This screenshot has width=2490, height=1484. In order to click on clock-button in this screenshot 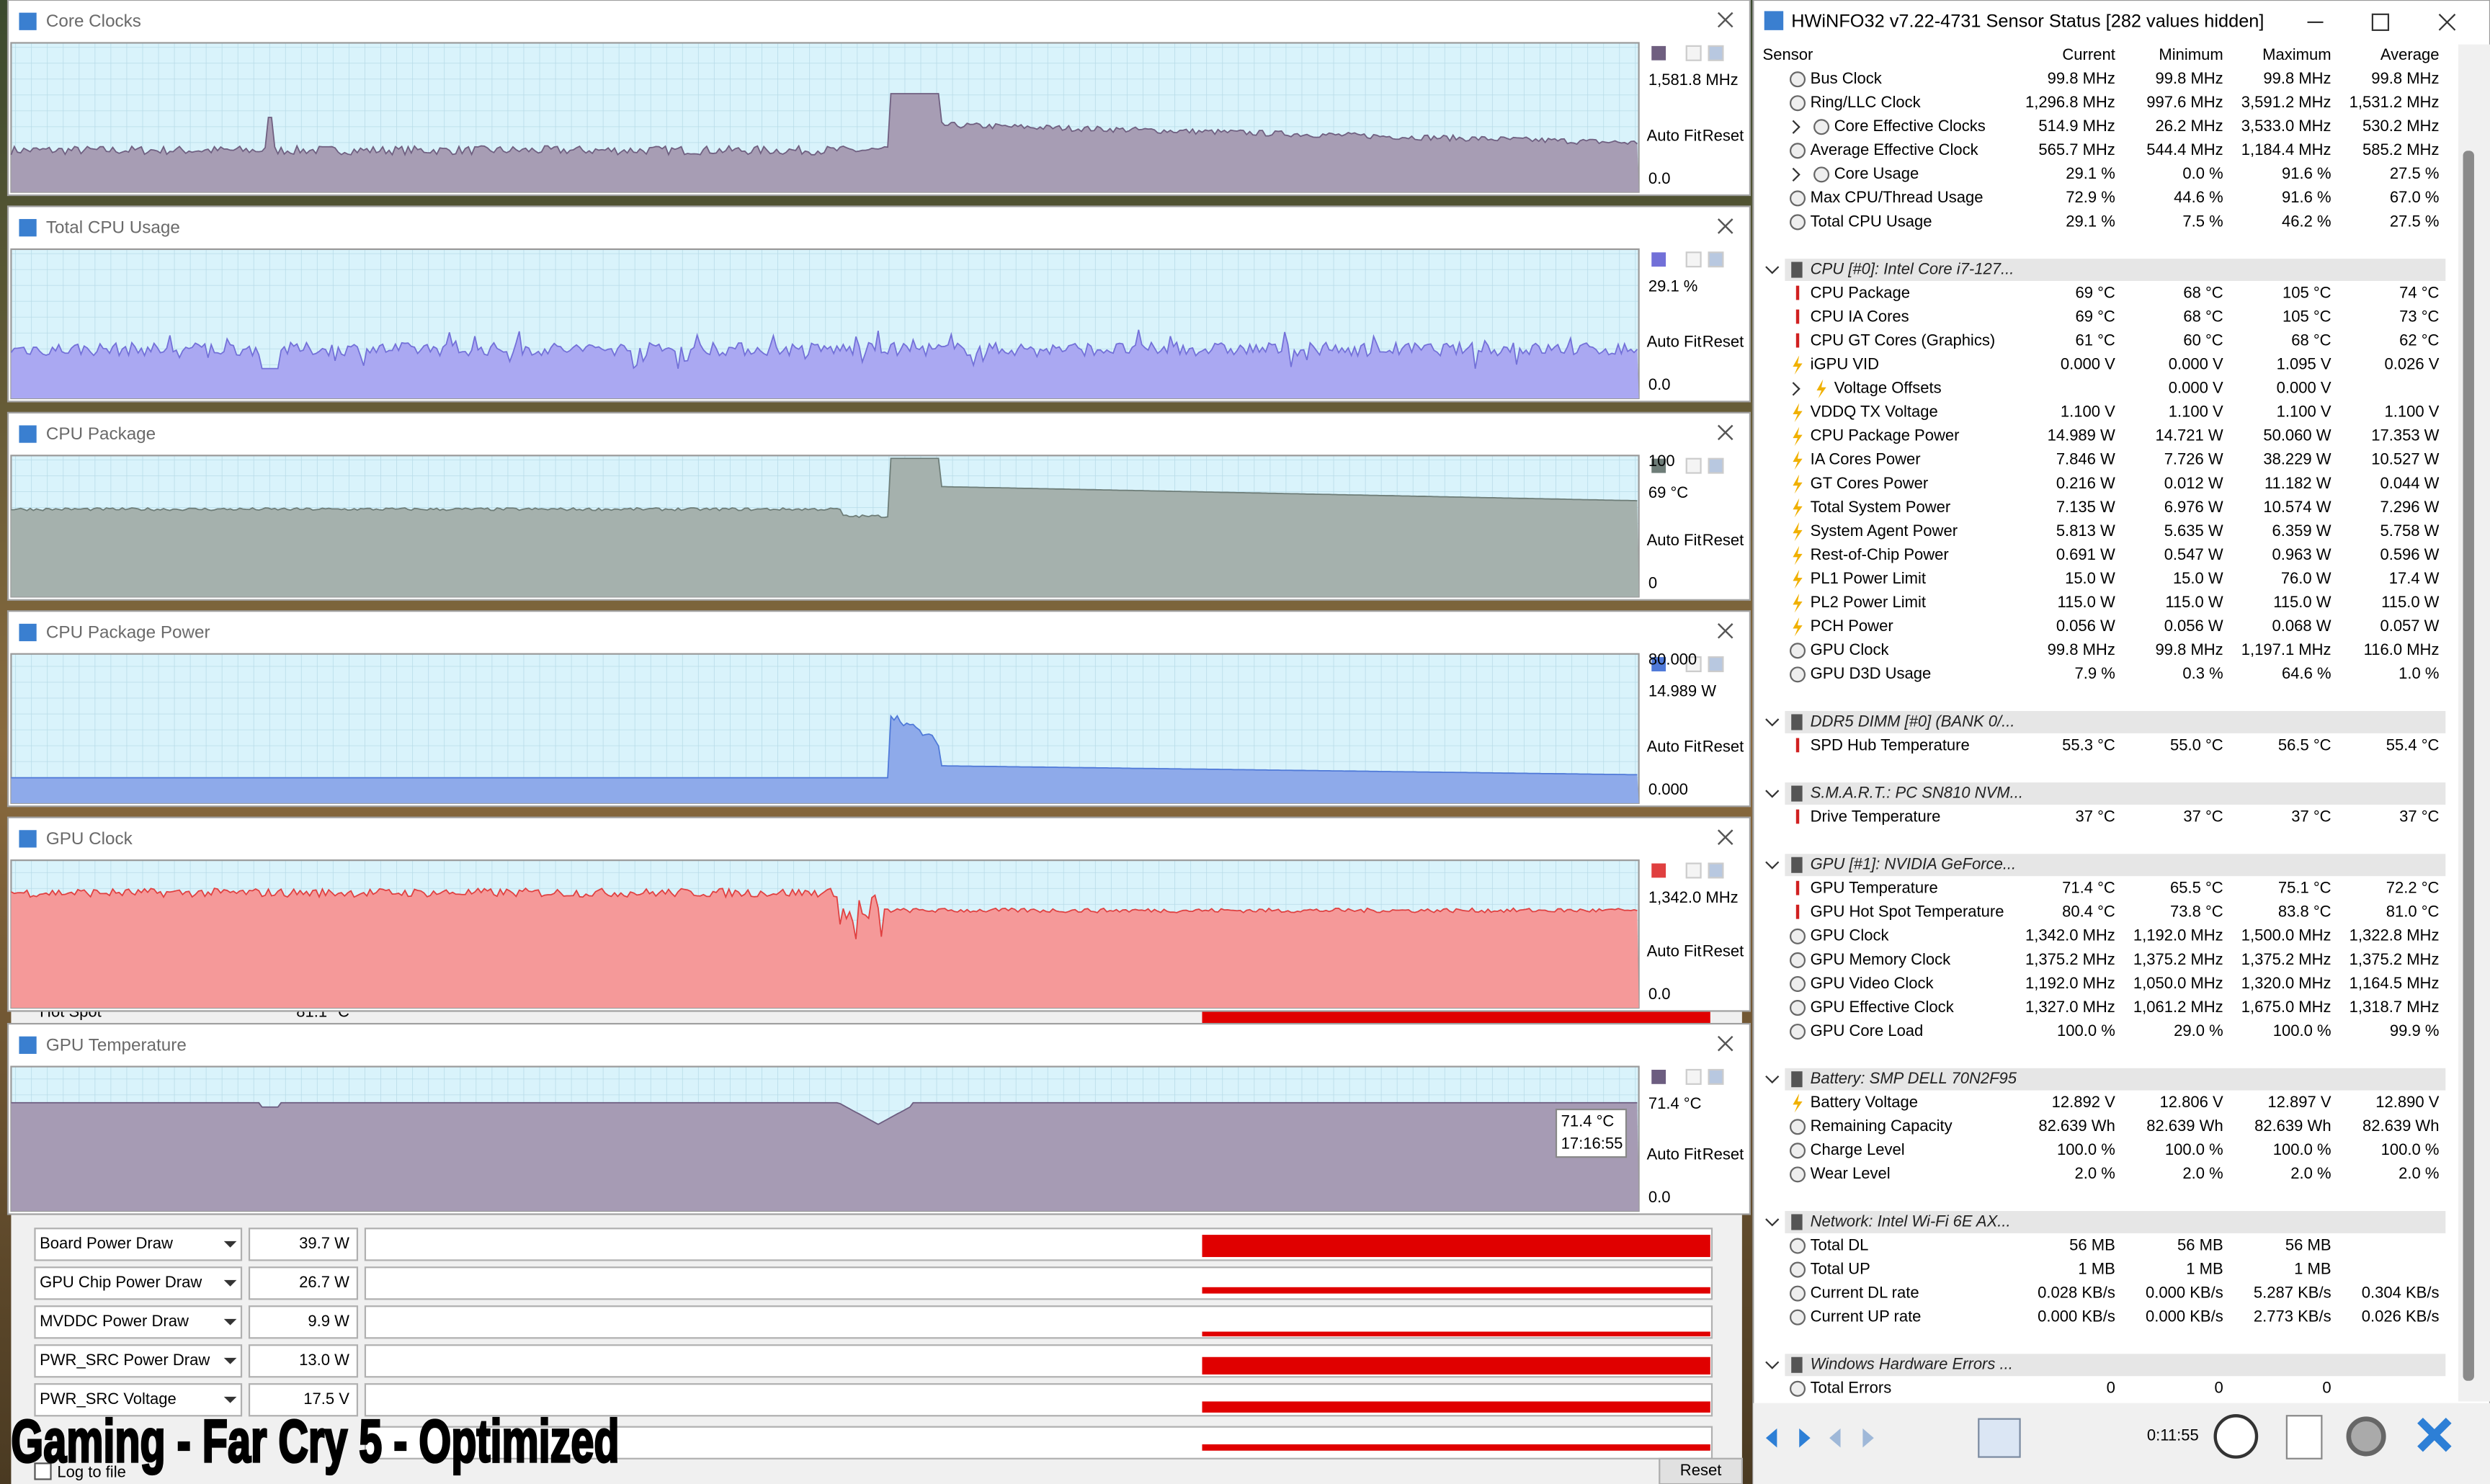, I will do `click(2236, 1437)`.